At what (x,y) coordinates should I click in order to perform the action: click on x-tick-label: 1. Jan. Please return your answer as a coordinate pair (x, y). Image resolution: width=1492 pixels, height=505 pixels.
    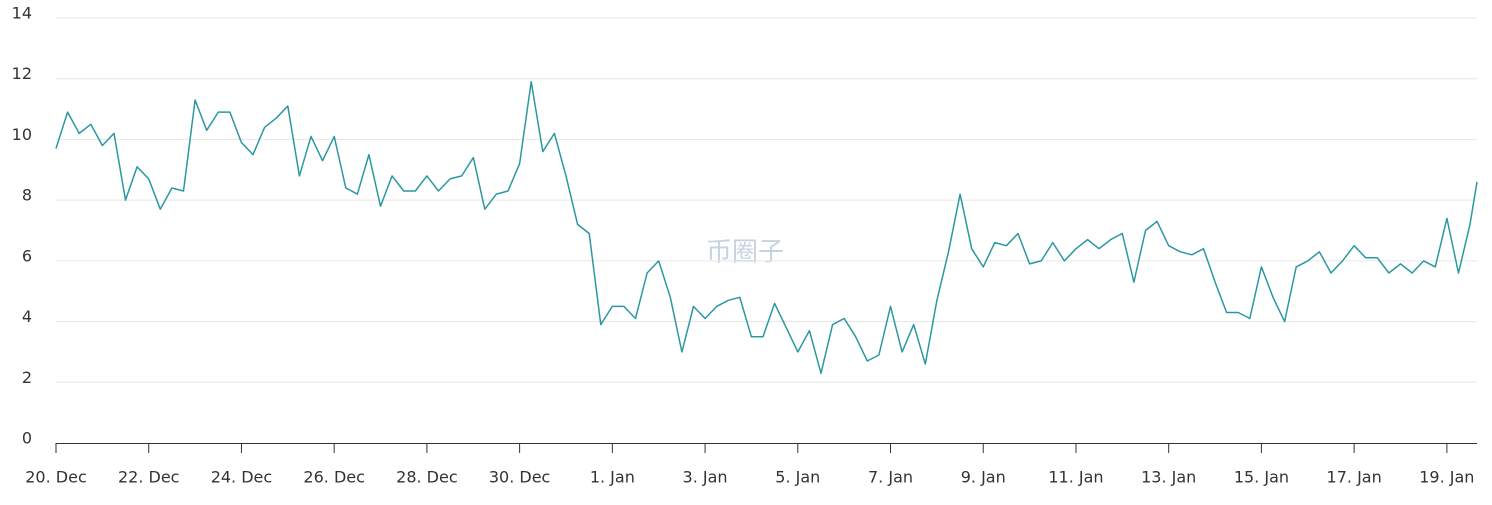
    Looking at the image, I should click on (612, 477).